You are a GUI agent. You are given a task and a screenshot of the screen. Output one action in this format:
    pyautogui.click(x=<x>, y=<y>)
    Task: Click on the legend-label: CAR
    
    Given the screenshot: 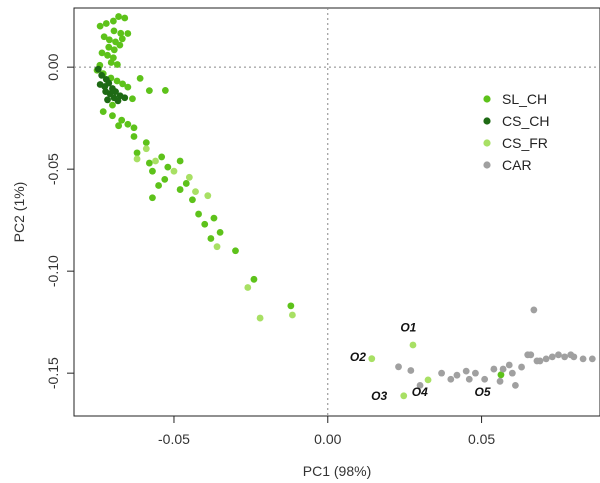 What is the action you would take?
    pyautogui.click(x=517, y=165)
    